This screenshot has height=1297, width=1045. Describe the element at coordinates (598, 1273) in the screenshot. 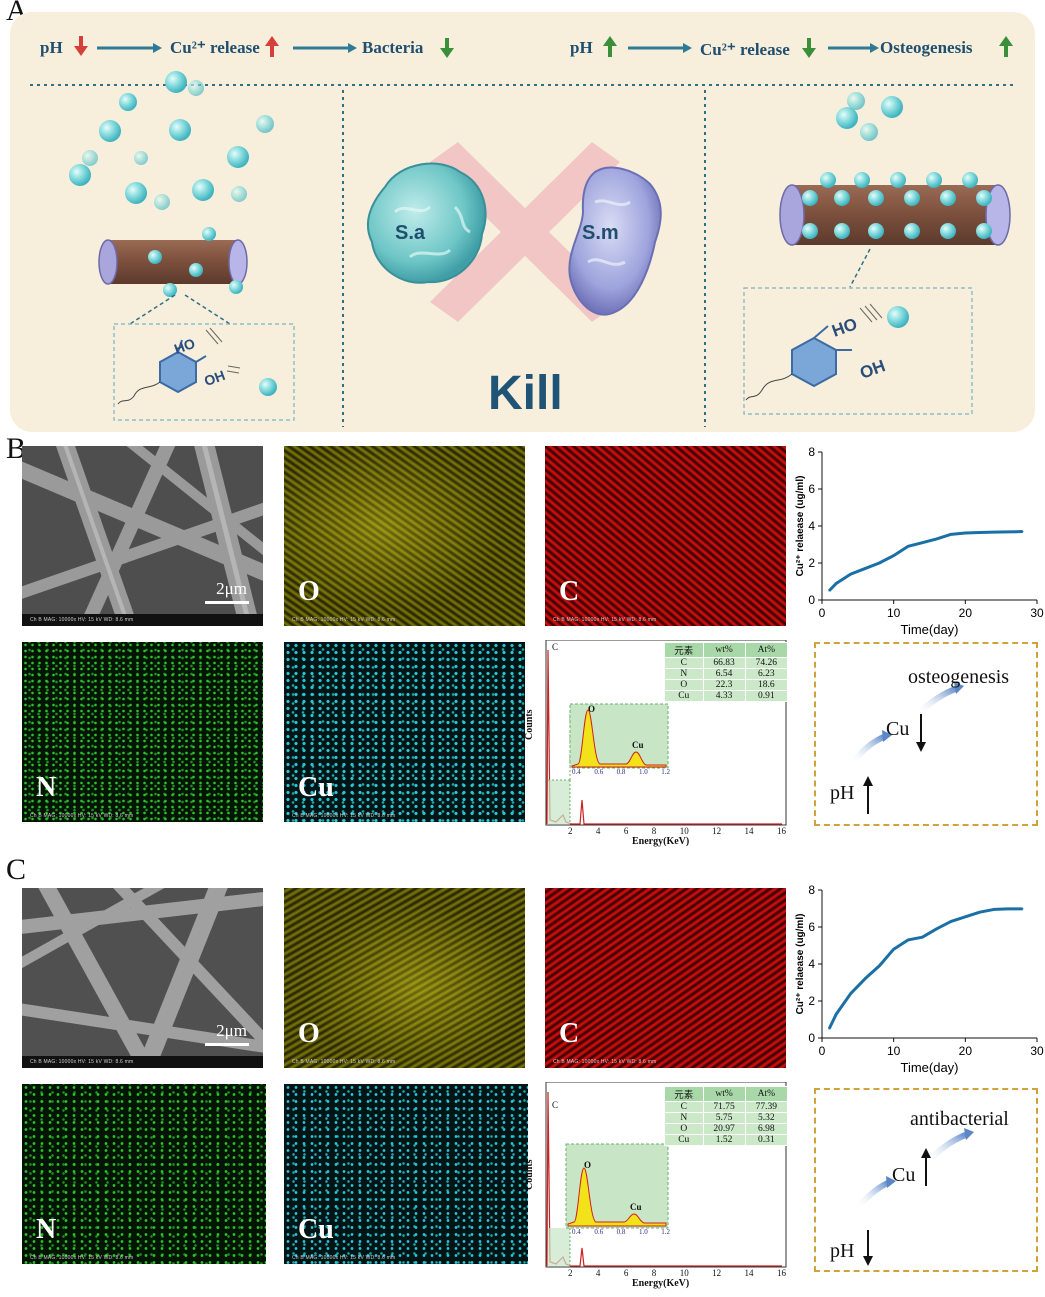

I see `x-tick: 4` at that location.